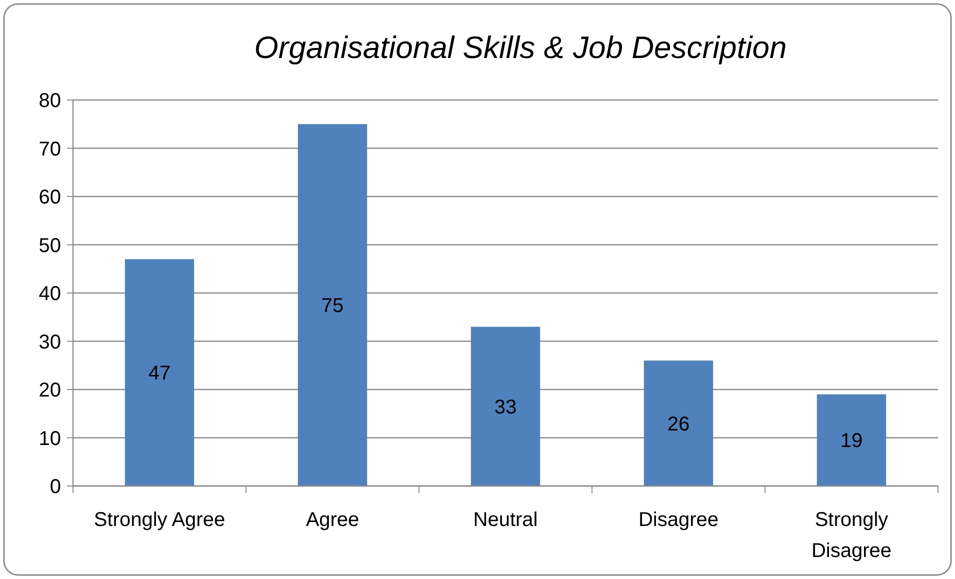 The image size is (955, 579). I want to click on data-label: 19, so click(851, 441).